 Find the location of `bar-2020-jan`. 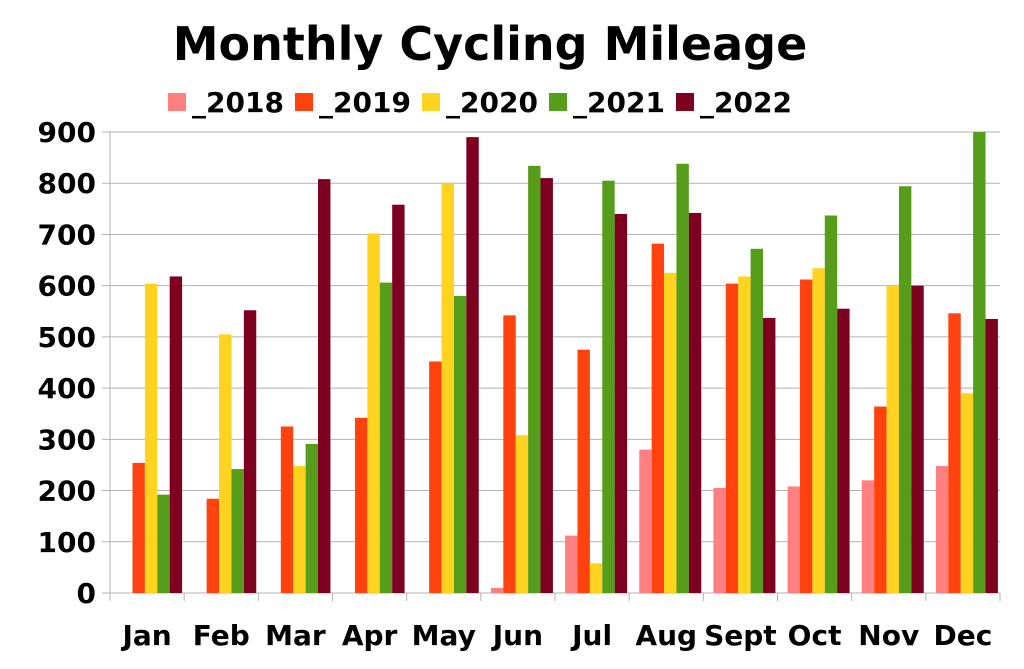

bar-2020-jan is located at coordinates (151, 438).